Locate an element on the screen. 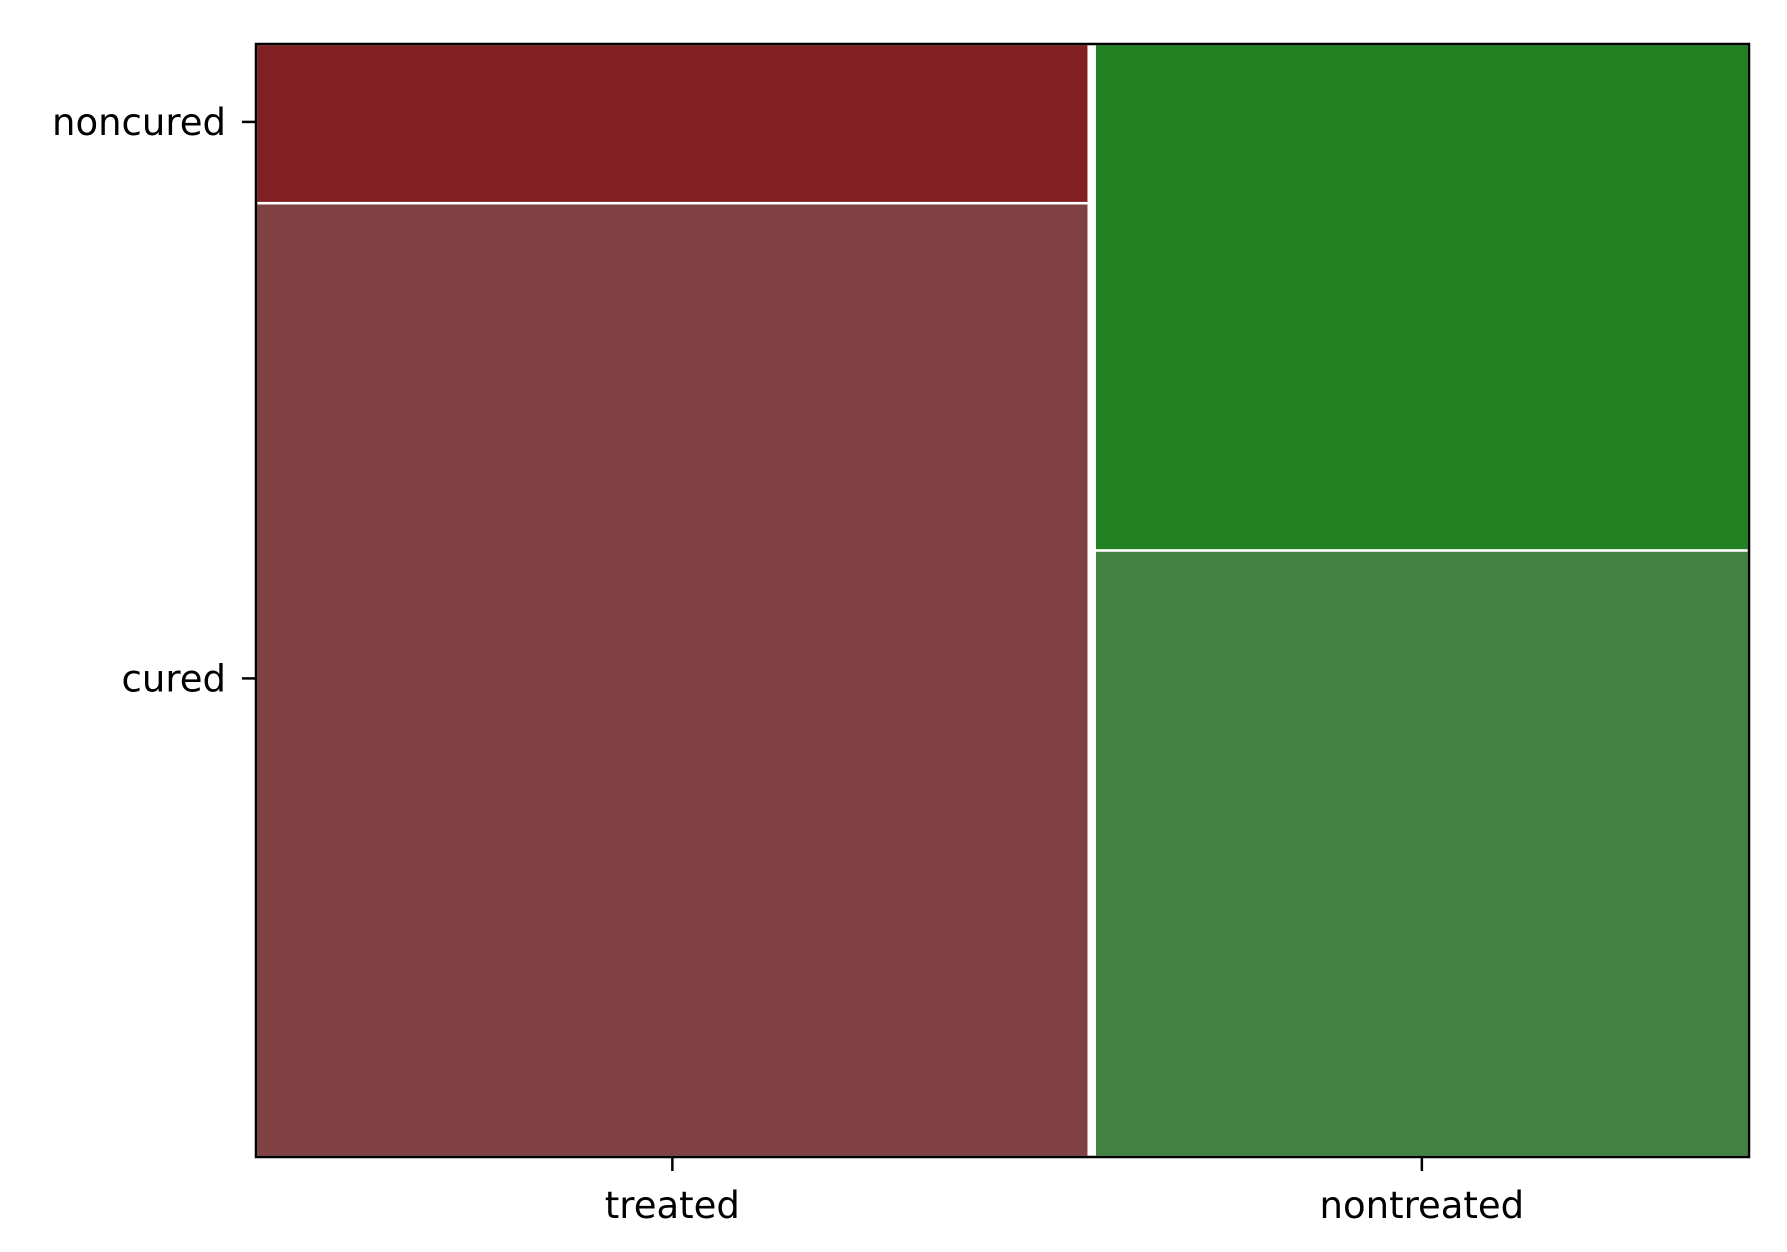 This screenshot has height=1252, width=1787. y-tick-label-noncured: noncured is located at coordinates (139, 122).